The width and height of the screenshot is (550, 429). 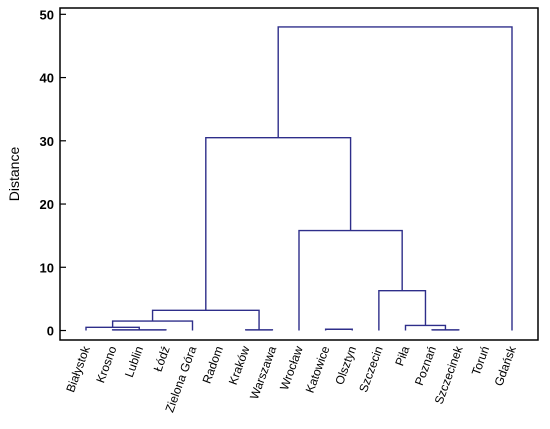 I want to click on y-axis-title: Distance, so click(x=14, y=174).